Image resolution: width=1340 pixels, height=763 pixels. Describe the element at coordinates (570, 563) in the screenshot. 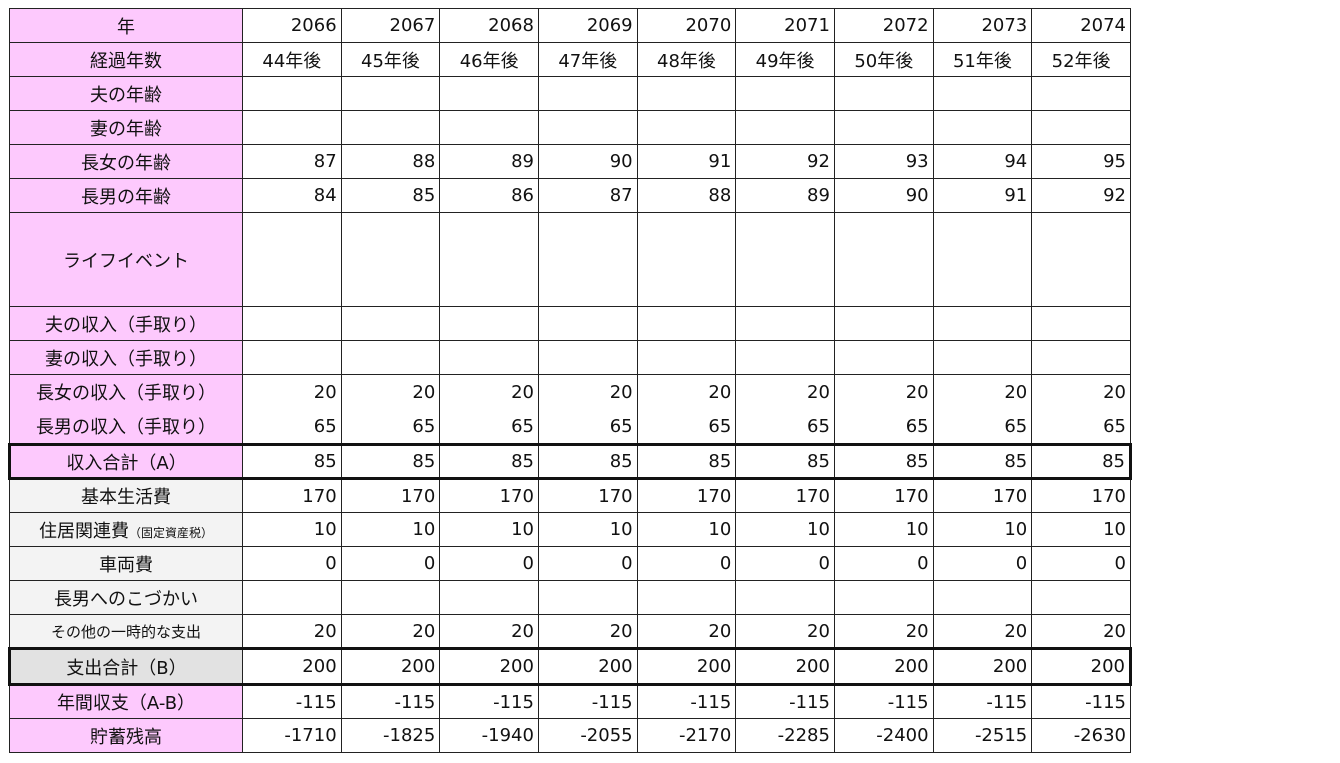

I see `row-vehicle-cost: 車両費 0 0 0 0 0 0 0 0 0` at that location.